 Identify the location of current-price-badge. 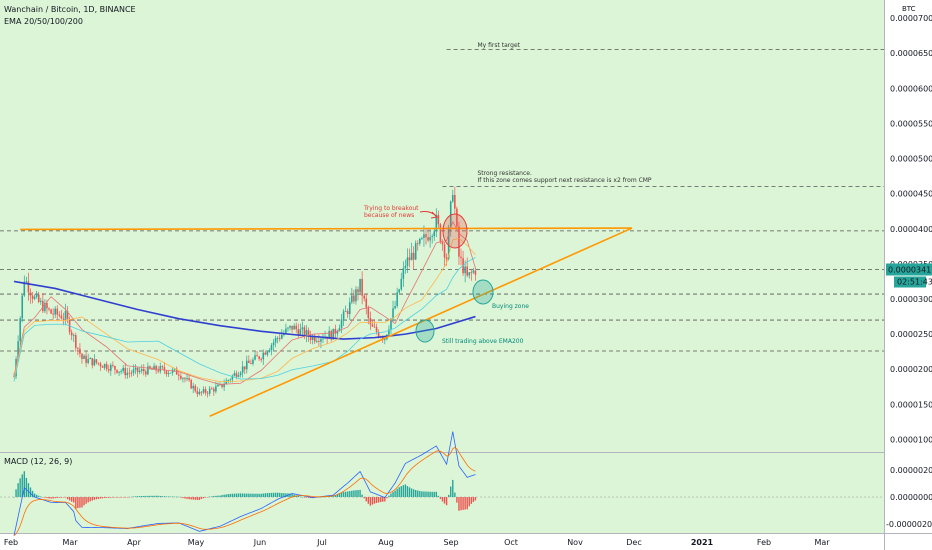
(909, 269).